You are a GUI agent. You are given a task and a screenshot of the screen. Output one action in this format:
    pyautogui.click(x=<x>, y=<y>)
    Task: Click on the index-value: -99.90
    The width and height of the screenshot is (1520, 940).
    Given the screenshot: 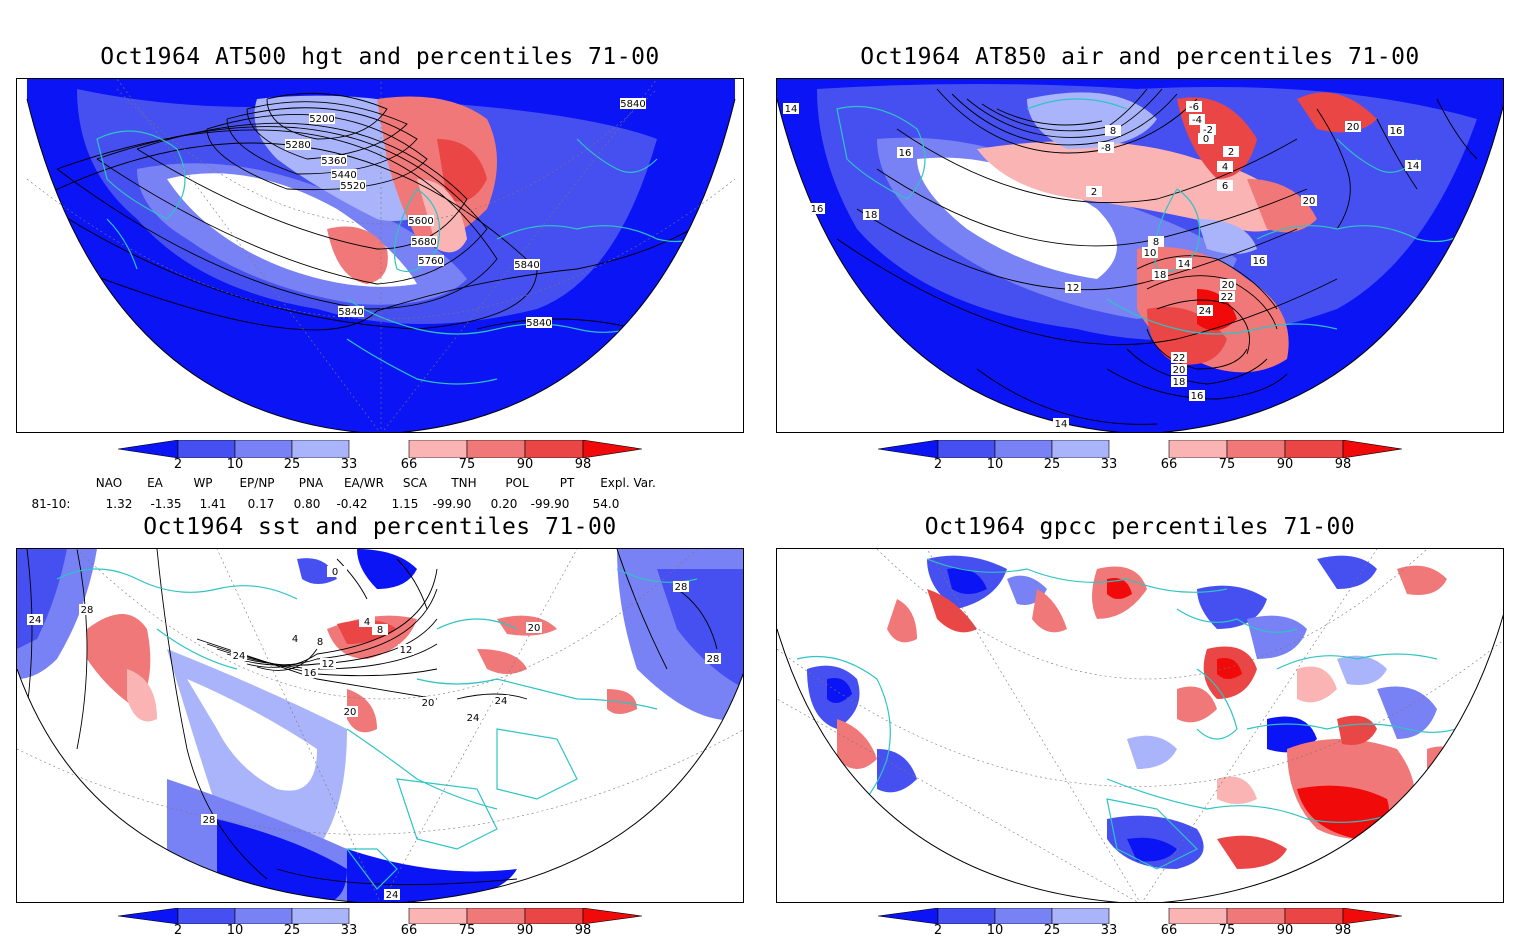 What is the action you would take?
    pyautogui.click(x=452, y=504)
    